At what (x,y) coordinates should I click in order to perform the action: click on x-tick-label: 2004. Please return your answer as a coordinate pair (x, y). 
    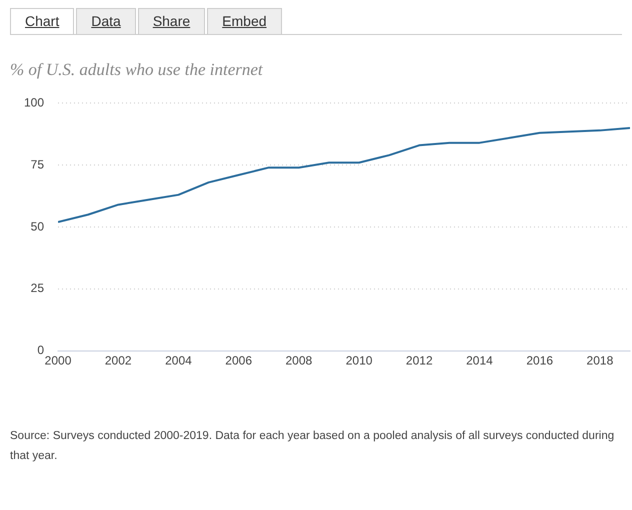
    Looking at the image, I should click on (178, 360).